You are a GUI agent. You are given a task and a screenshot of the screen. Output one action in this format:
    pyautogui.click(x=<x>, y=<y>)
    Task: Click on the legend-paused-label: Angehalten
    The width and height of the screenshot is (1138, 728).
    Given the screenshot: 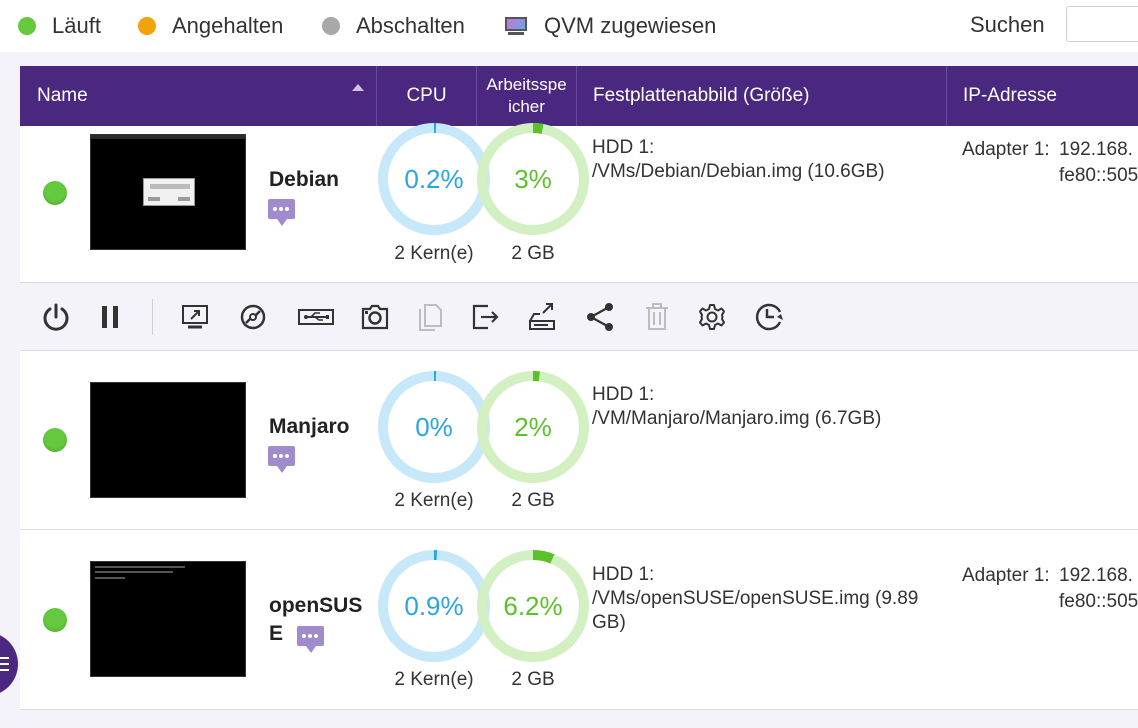 What is the action you would take?
    pyautogui.click(x=228, y=25)
    